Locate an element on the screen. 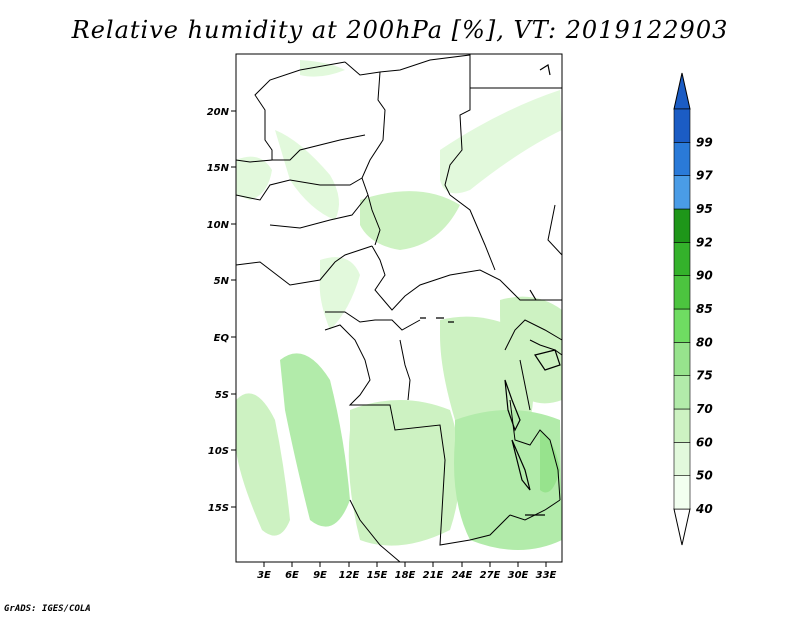  colorbar-label-99: 99 is located at coordinates (704, 142).